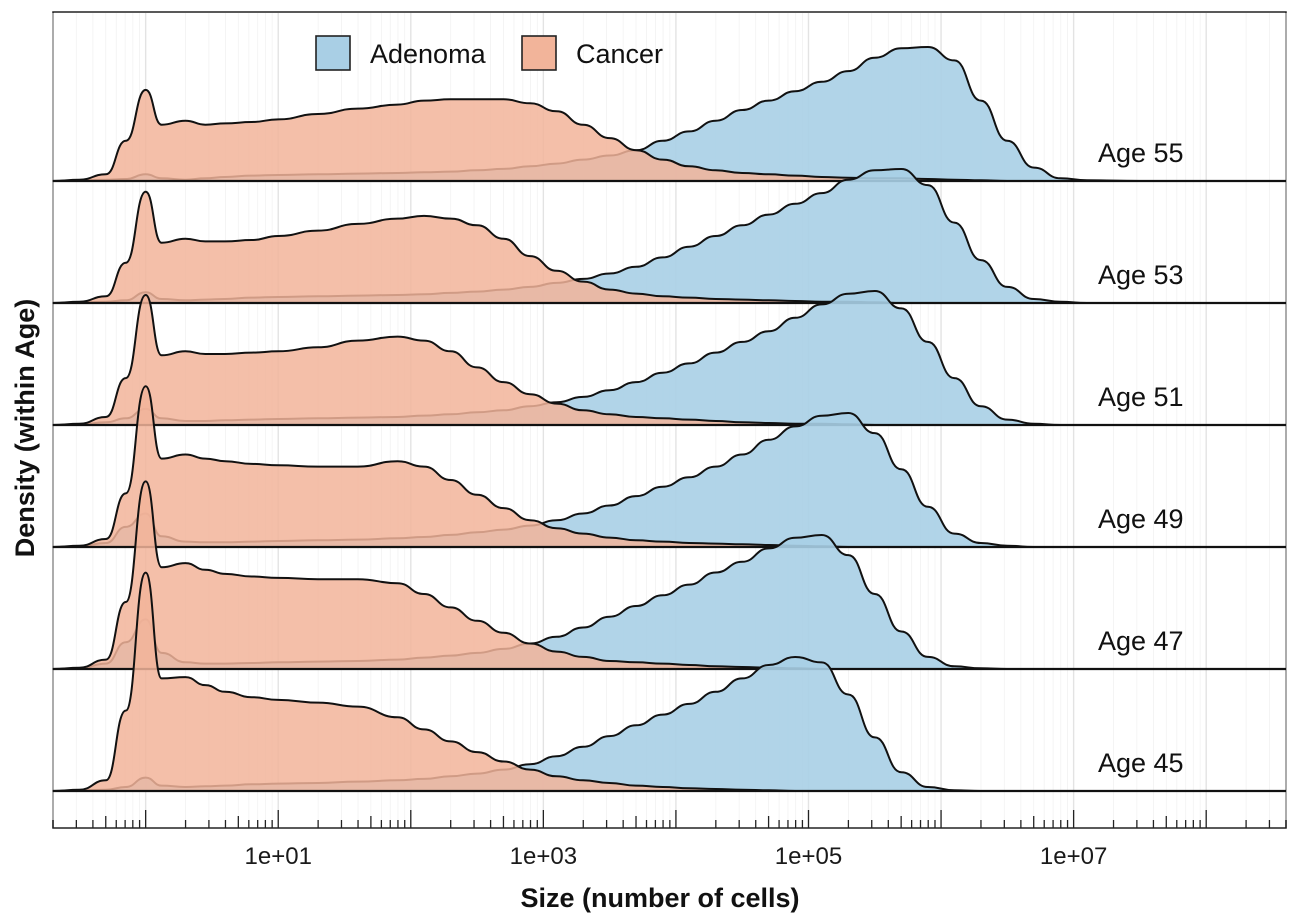  Describe the element at coordinates (1141, 153) in the screenshot. I see `age-label: Age 55` at that location.